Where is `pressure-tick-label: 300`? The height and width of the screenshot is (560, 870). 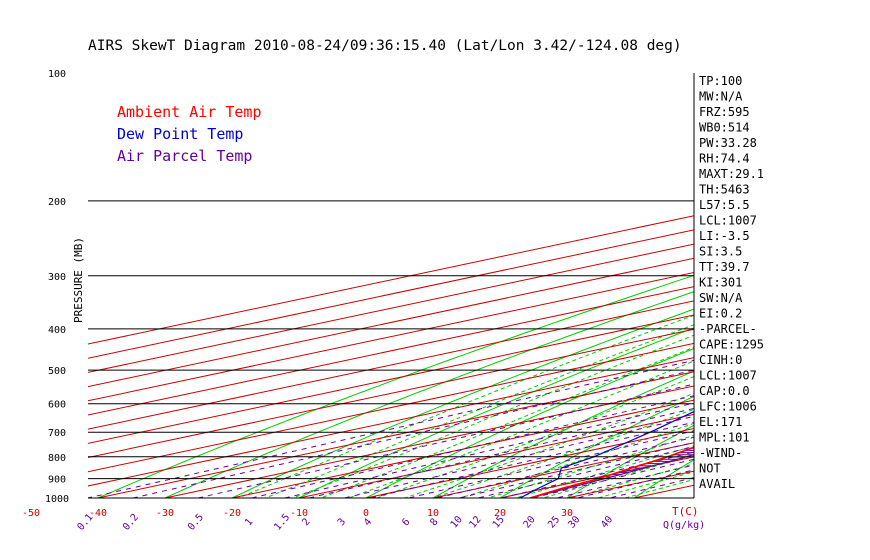
pressure-tick-label: 300 is located at coordinates (57, 277).